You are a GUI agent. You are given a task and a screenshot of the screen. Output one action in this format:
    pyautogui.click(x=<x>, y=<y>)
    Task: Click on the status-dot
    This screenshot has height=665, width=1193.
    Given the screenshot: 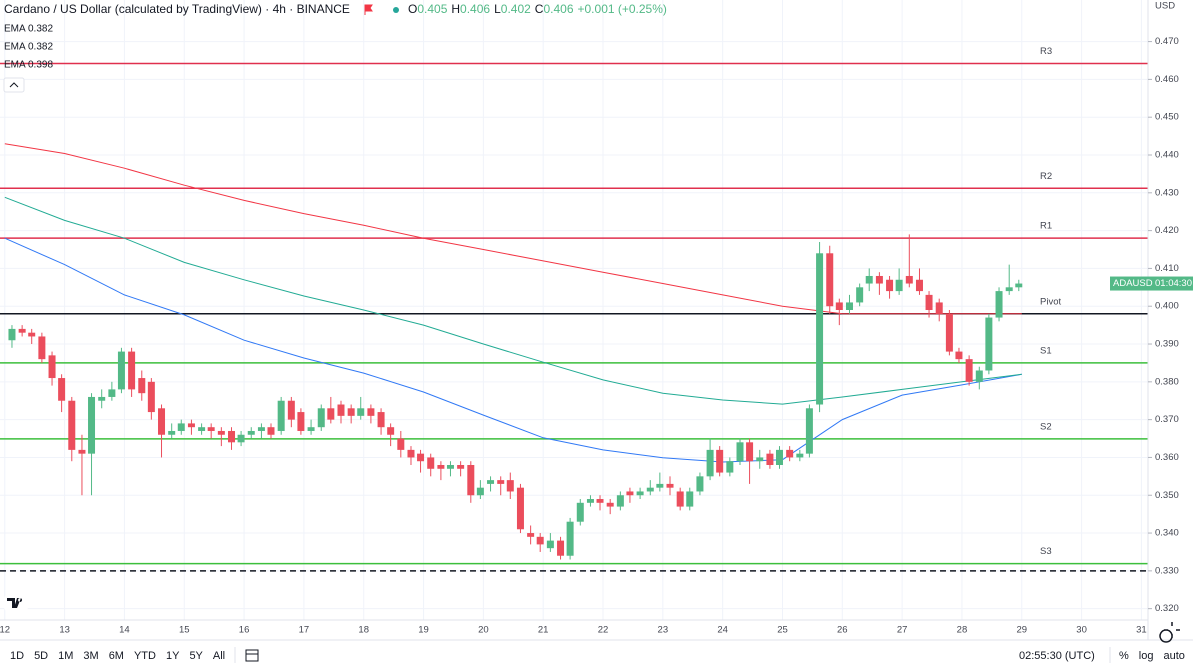 What is the action you would take?
    pyautogui.click(x=396, y=10)
    